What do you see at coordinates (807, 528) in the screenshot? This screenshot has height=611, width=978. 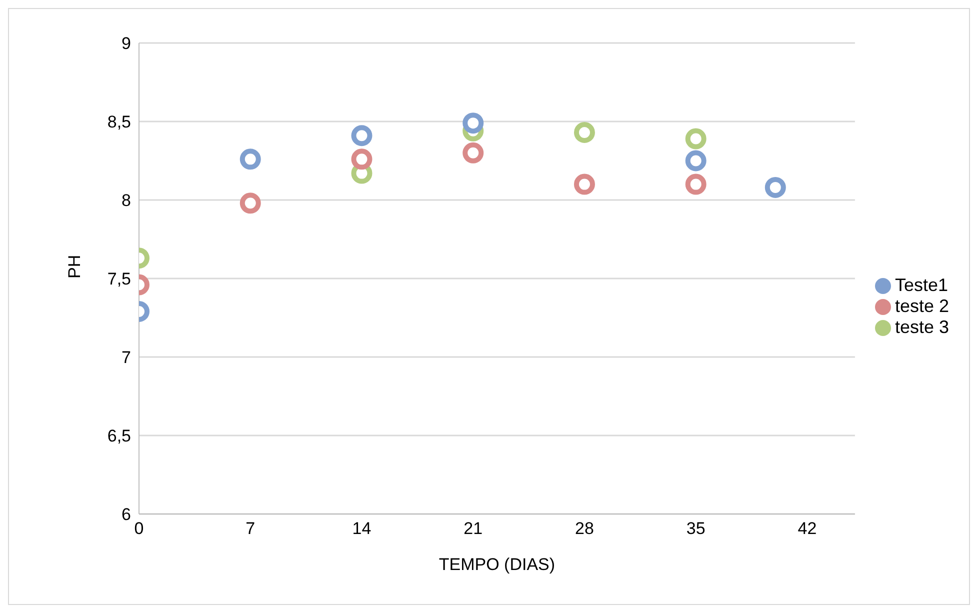 I see `x-tick-label: 42` at bounding box center [807, 528].